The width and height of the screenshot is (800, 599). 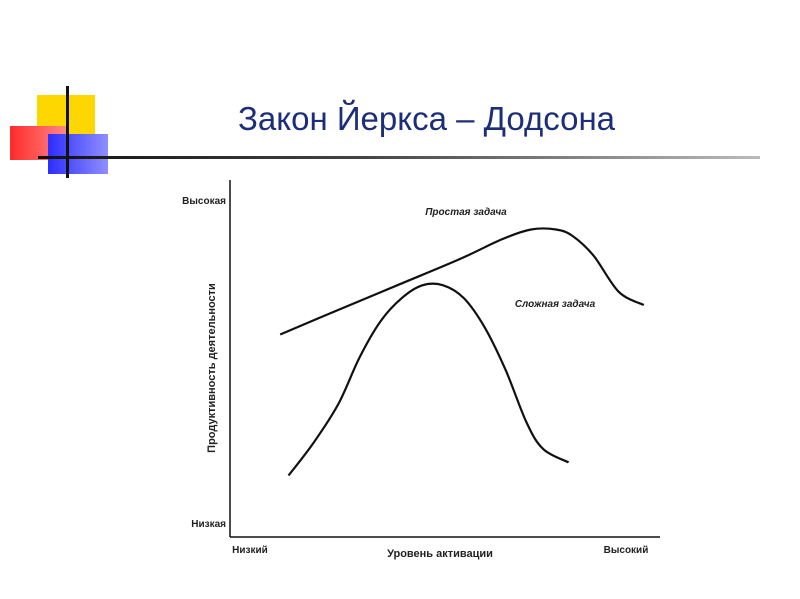 What do you see at coordinates (212, 368) in the screenshot?
I see `y-axis-title: Продуктивность деятельности` at bounding box center [212, 368].